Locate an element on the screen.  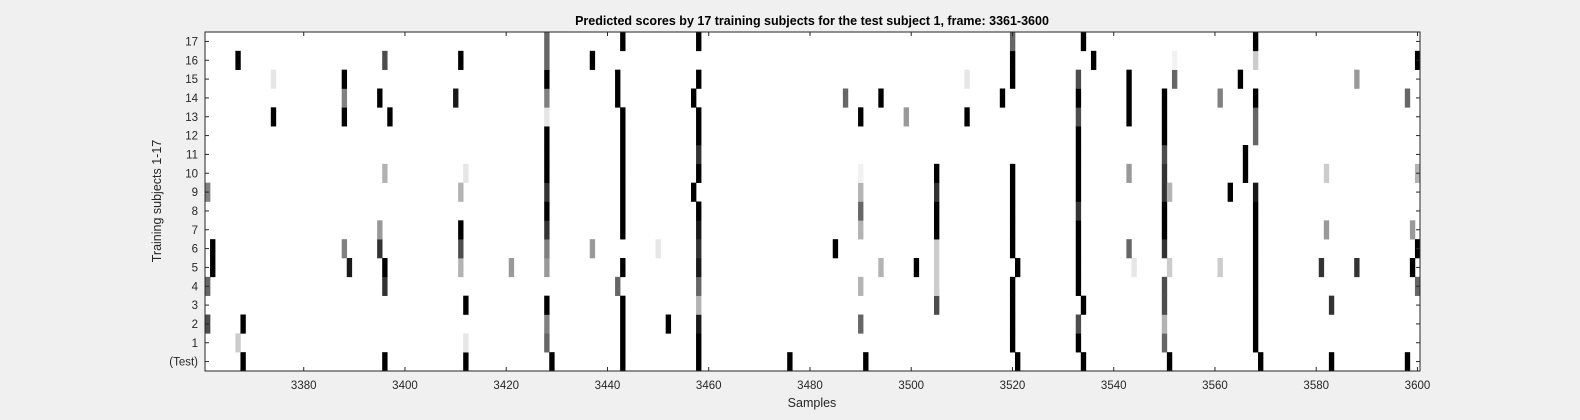
y-tick-label: 5 is located at coordinates (195, 268).